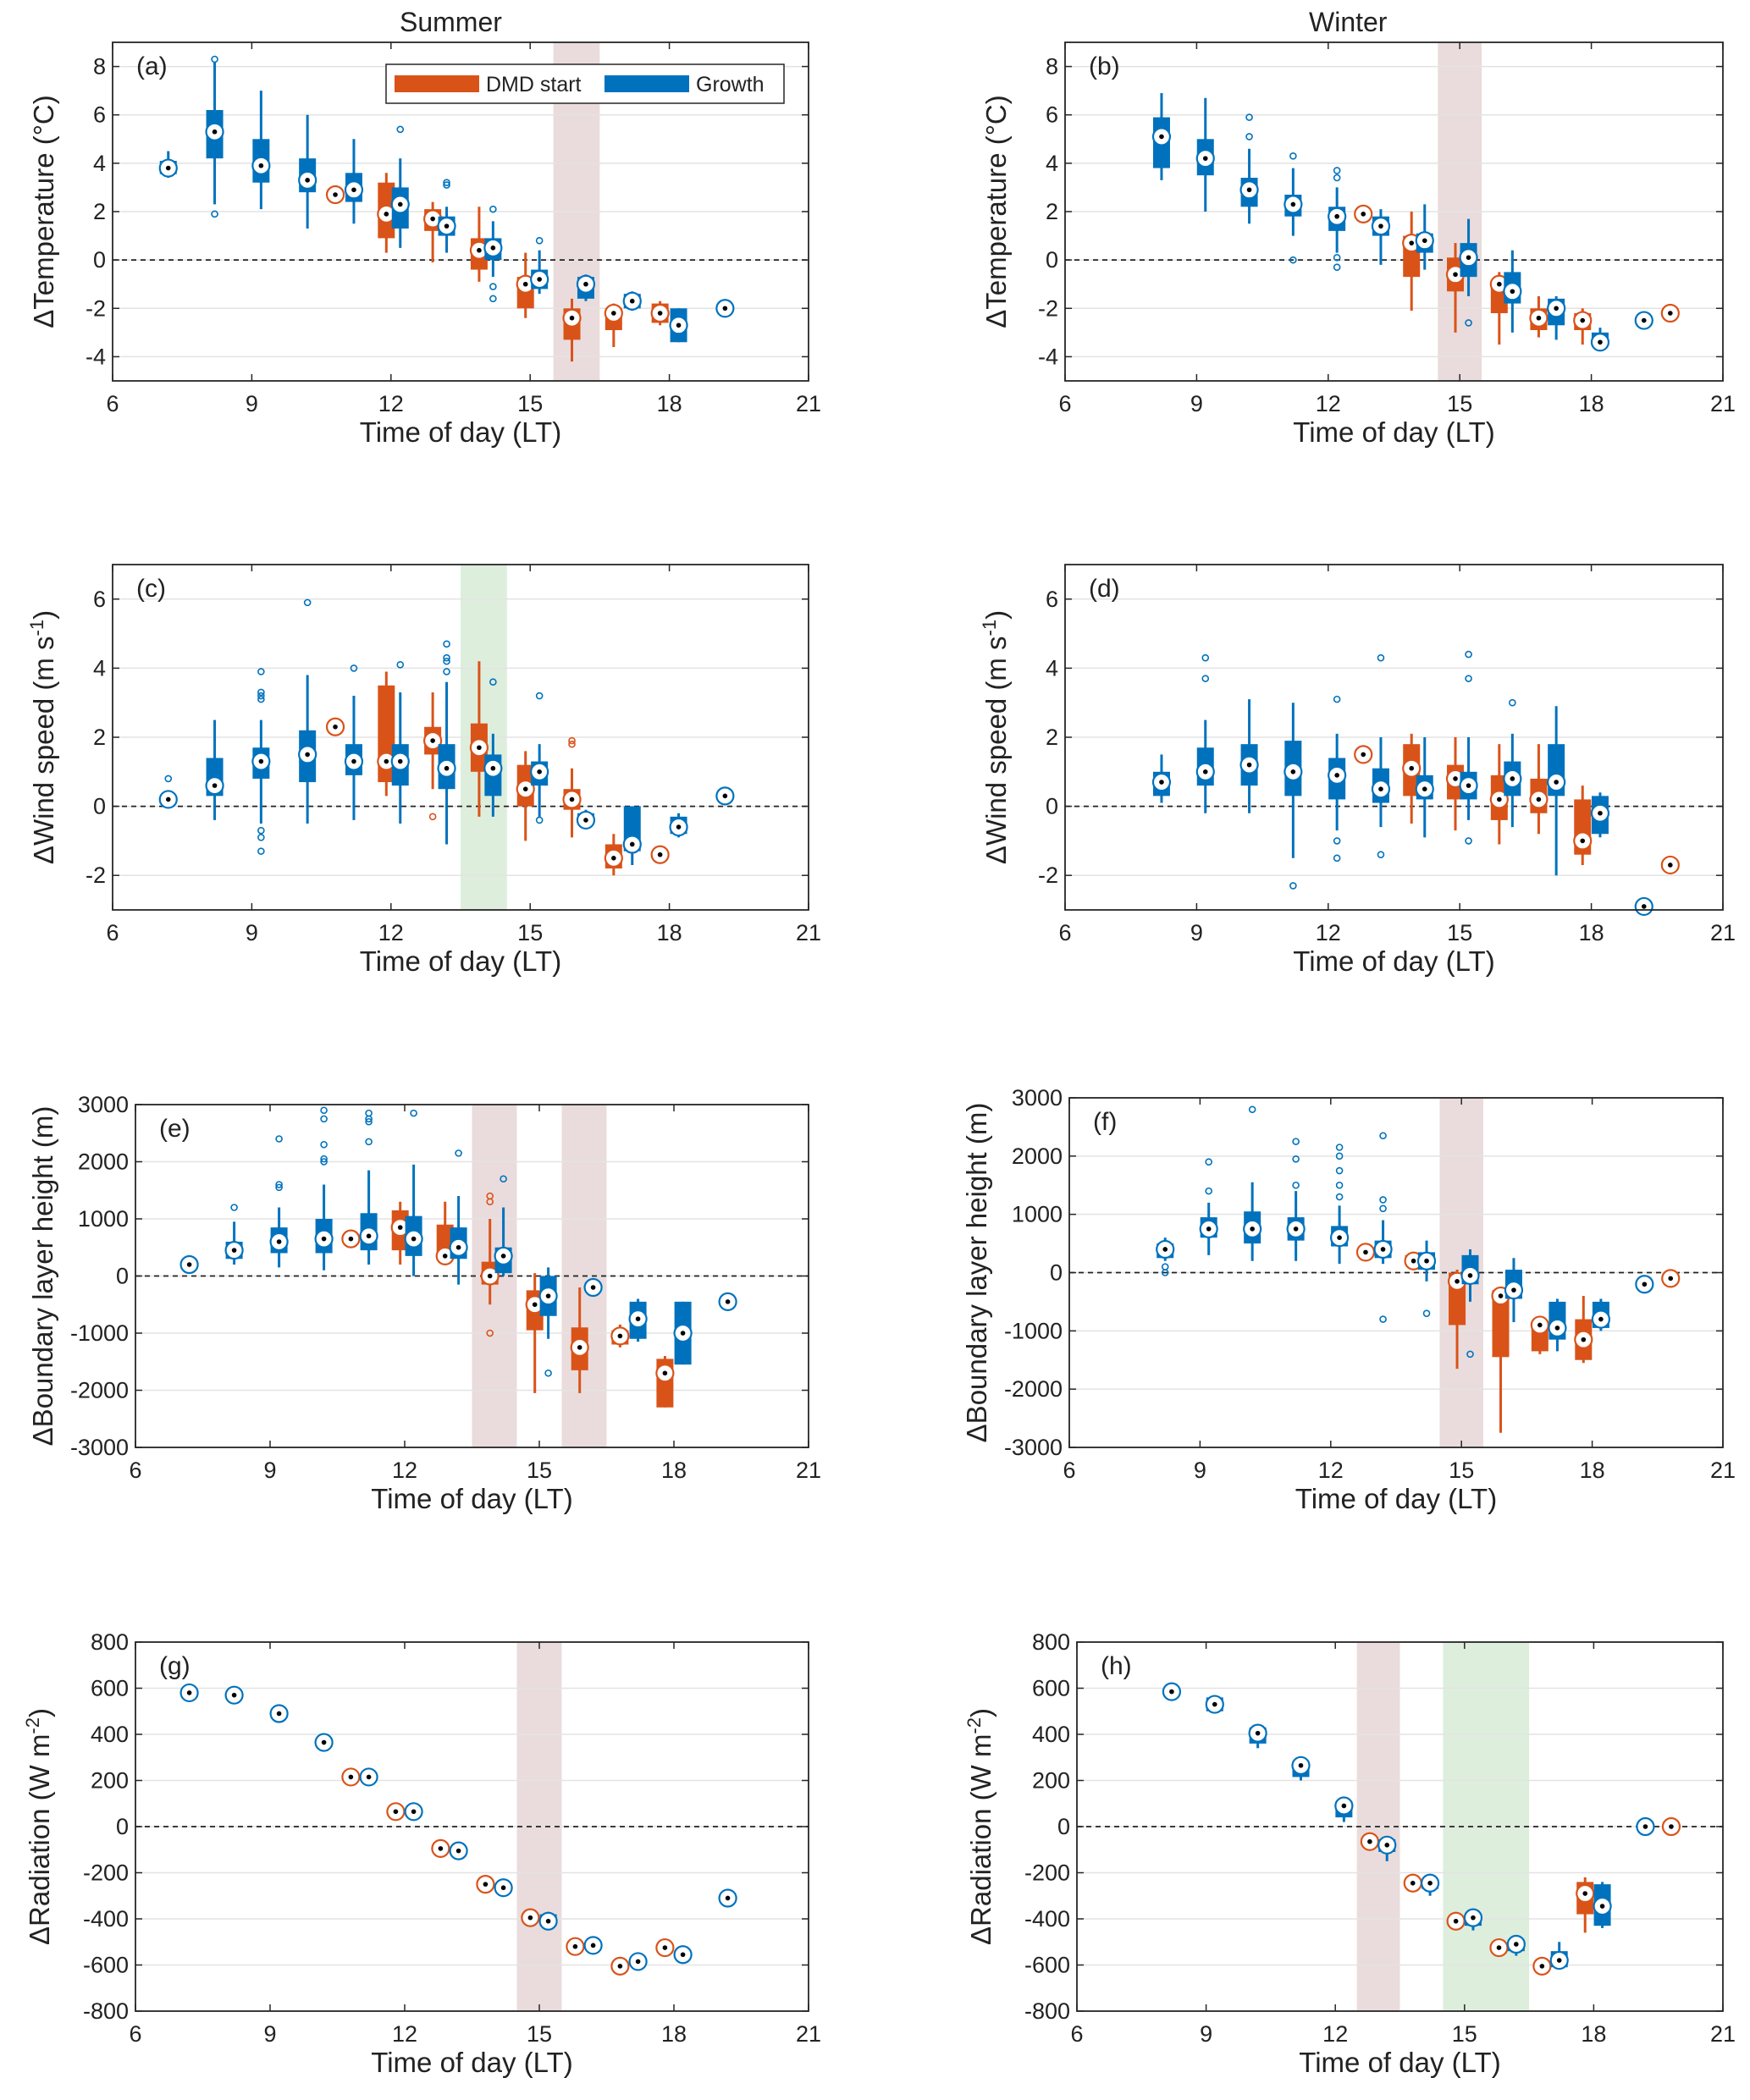  Describe the element at coordinates (106, 1966) in the screenshot. I see `y-tick-label: -600` at that location.